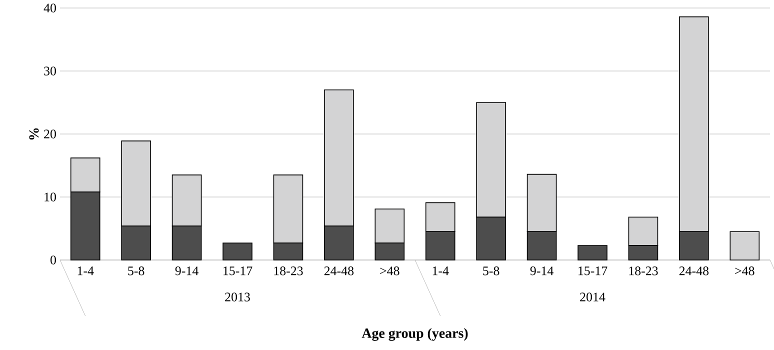 The image size is (774, 350). What do you see at coordinates (53, 260) in the screenshot?
I see `y-tick-label: 0` at bounding box center [53, 260].